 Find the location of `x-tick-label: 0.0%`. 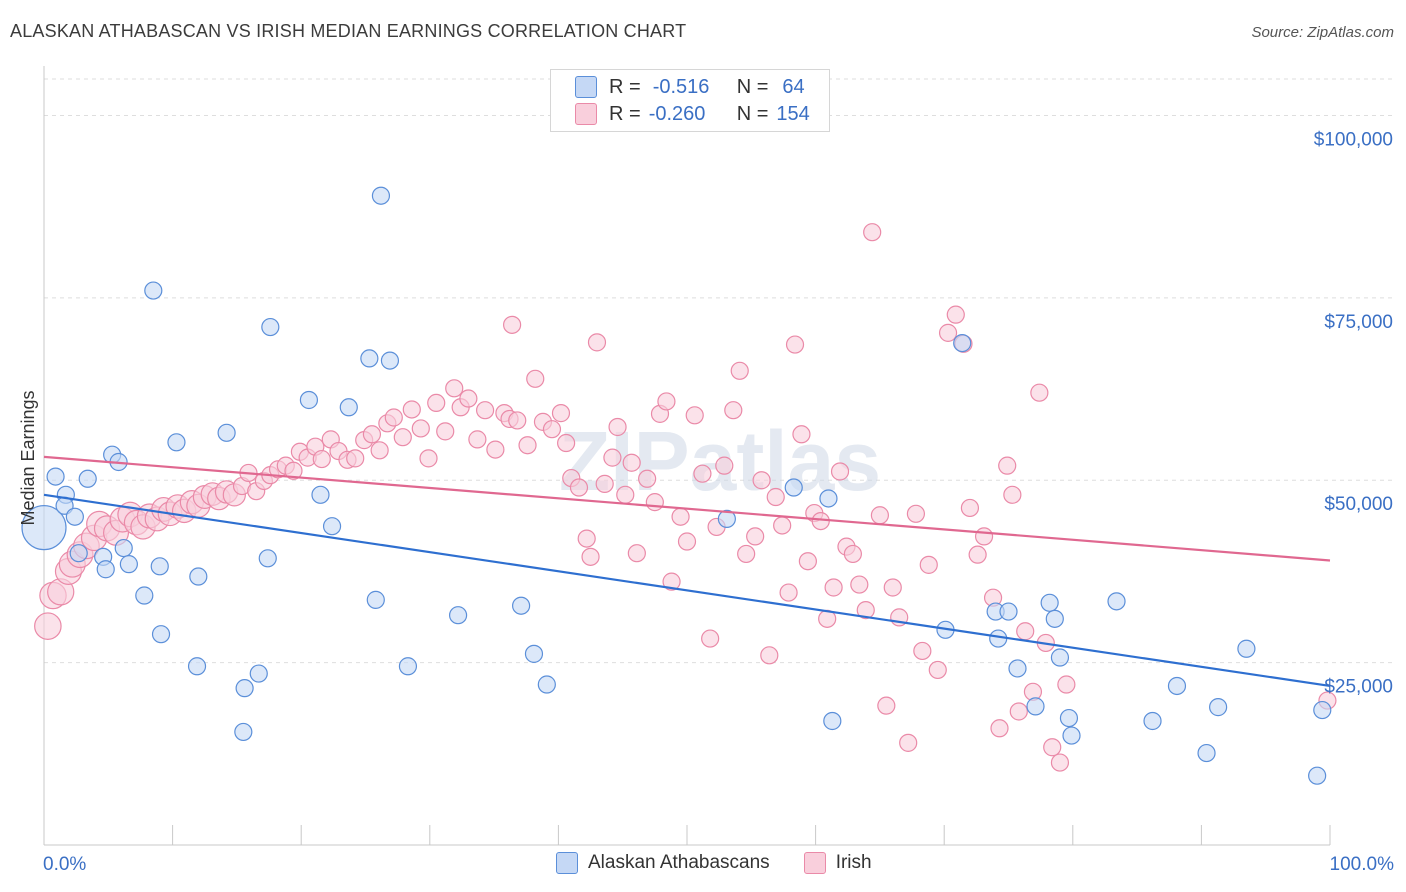

x-tick-label: 0.0% is located at coordinates (64, 864).